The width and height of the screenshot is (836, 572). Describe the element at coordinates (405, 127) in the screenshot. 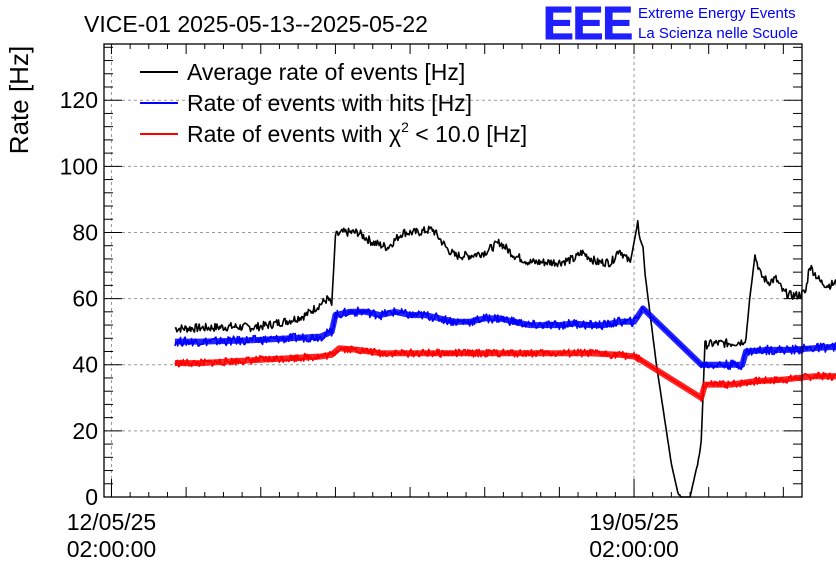

I see `legend-chi2-superscript: 2` at that location.